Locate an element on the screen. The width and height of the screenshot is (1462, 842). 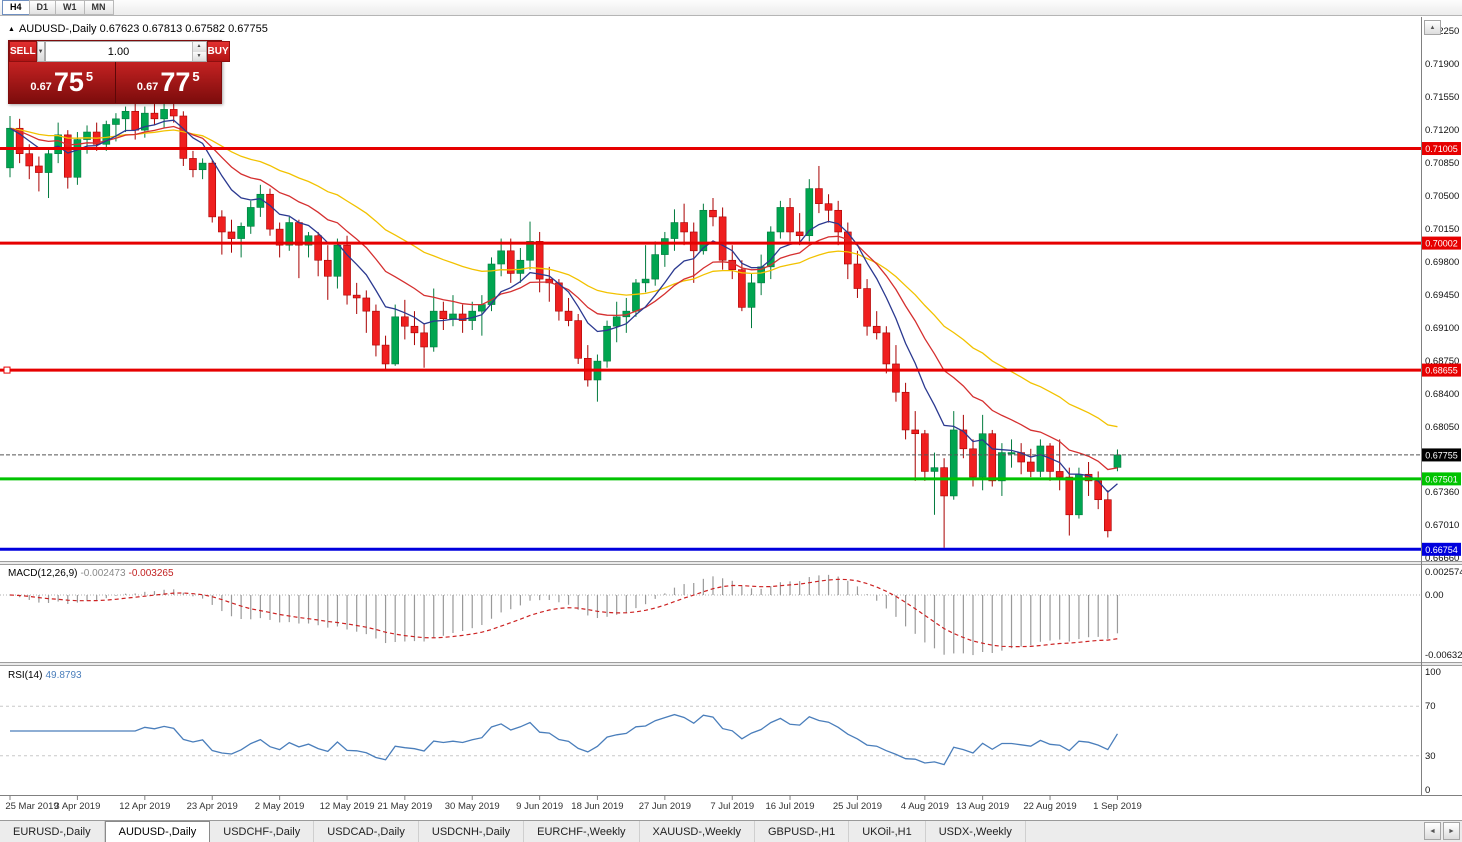
hline-price-badge: 0.68655 is located at coordinates (1441, 371).